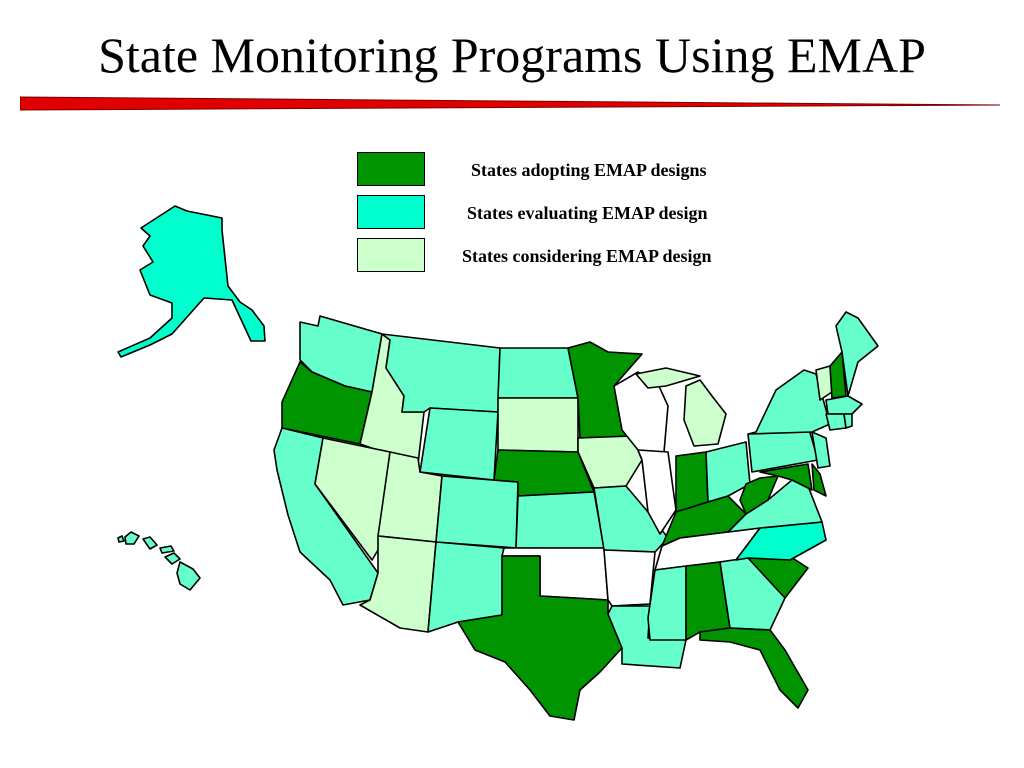 The width and height of the screenshot is (1024, 768). What do you see at coordinates (667, 603) in the screenshot?
I see `state-MS` at bounding box center [667, 603].